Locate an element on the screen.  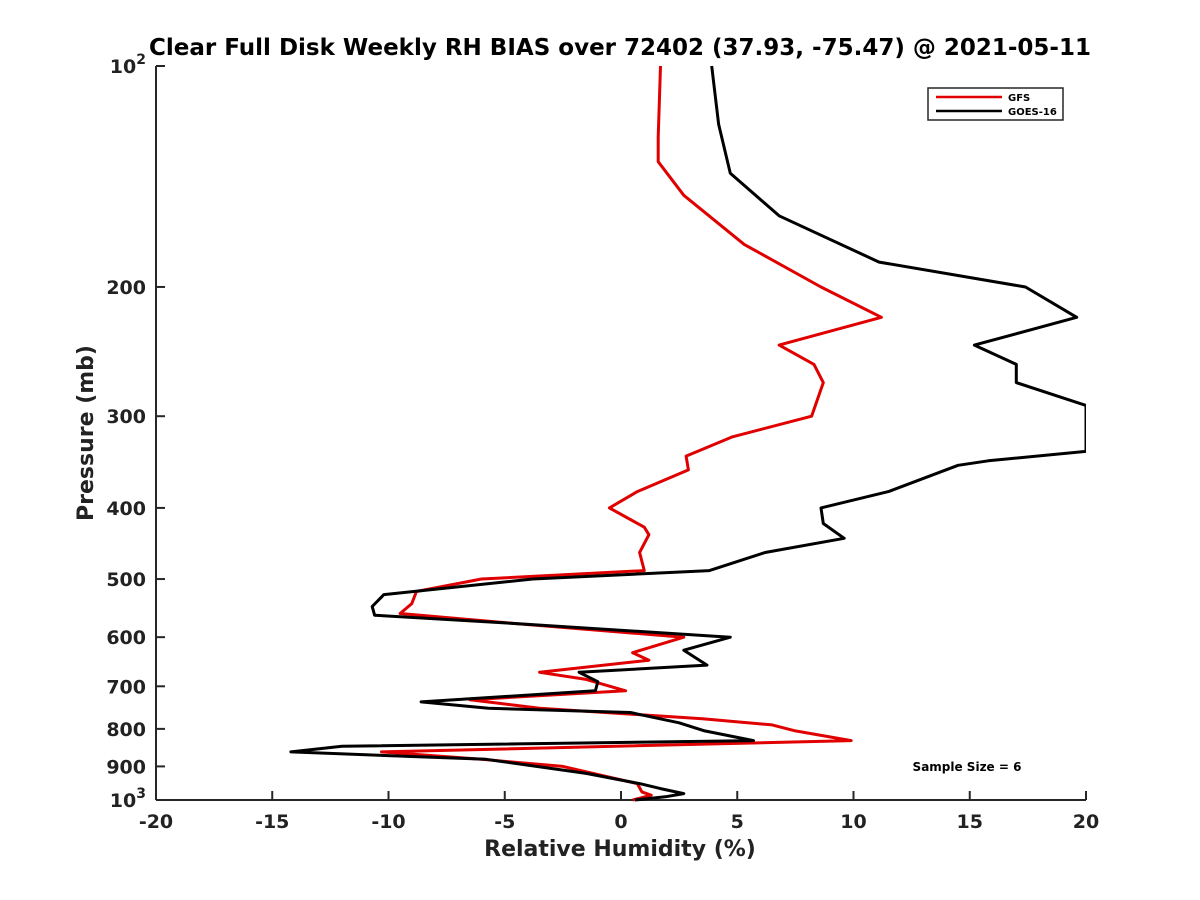
x-tick-label: 10 is located at coordinates (853, 822).